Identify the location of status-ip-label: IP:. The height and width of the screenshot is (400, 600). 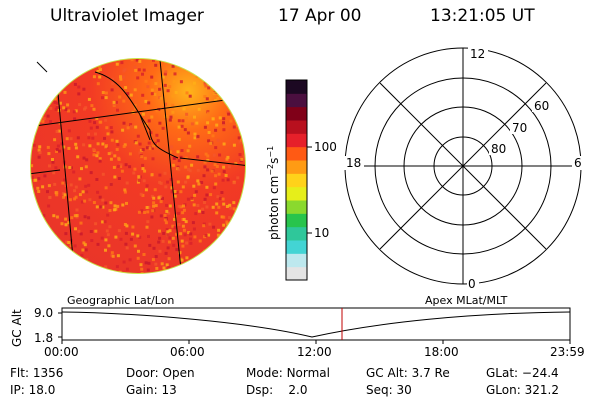
(17, 390).